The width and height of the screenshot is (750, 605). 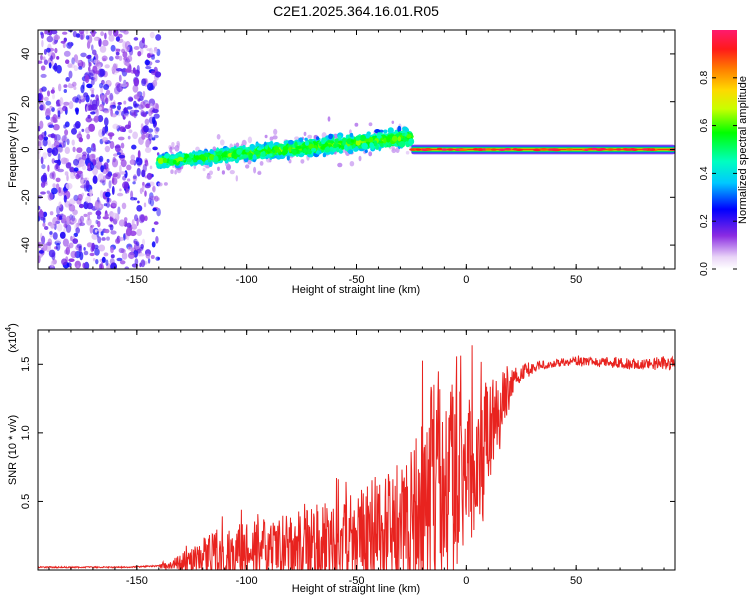 What do you see at coordinates (576, 280) in the screenshot?
I see `x-tick-label: 50` at bounding box center [576, 280].